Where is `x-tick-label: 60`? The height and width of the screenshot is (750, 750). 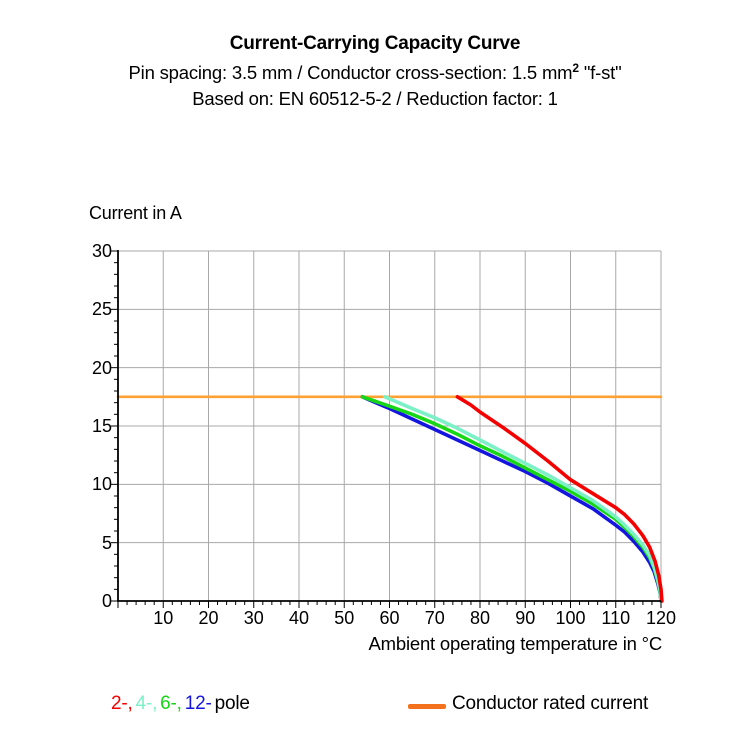
x-tick-label: 60 is located at coordinates (389, 618).